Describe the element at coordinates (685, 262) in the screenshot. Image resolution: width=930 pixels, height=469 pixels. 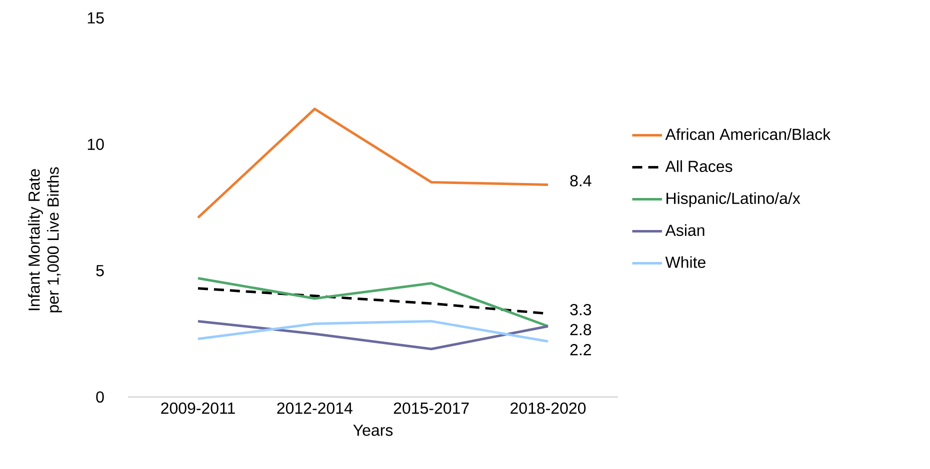
I see `legend-label: White` at that location.